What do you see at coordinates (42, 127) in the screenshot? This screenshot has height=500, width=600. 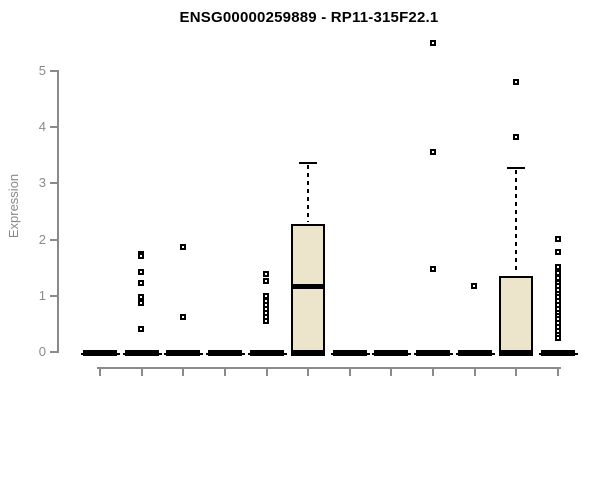 I see `y-tick-label: 4` at bounding box center [42, 127].